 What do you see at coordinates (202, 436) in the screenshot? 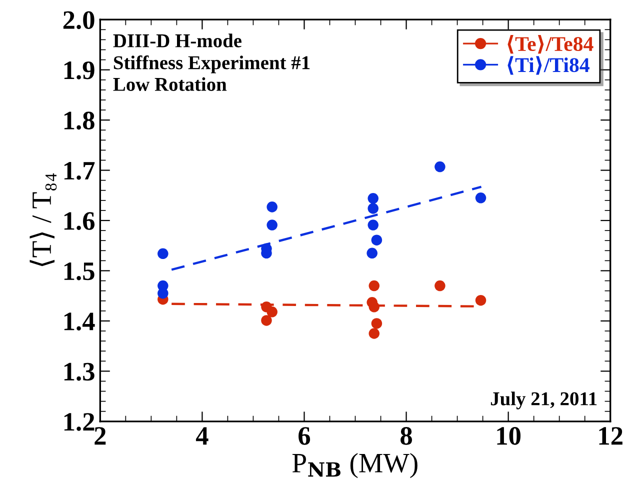
I see `x-tick-label: 4` at bounding box center [202, 436].